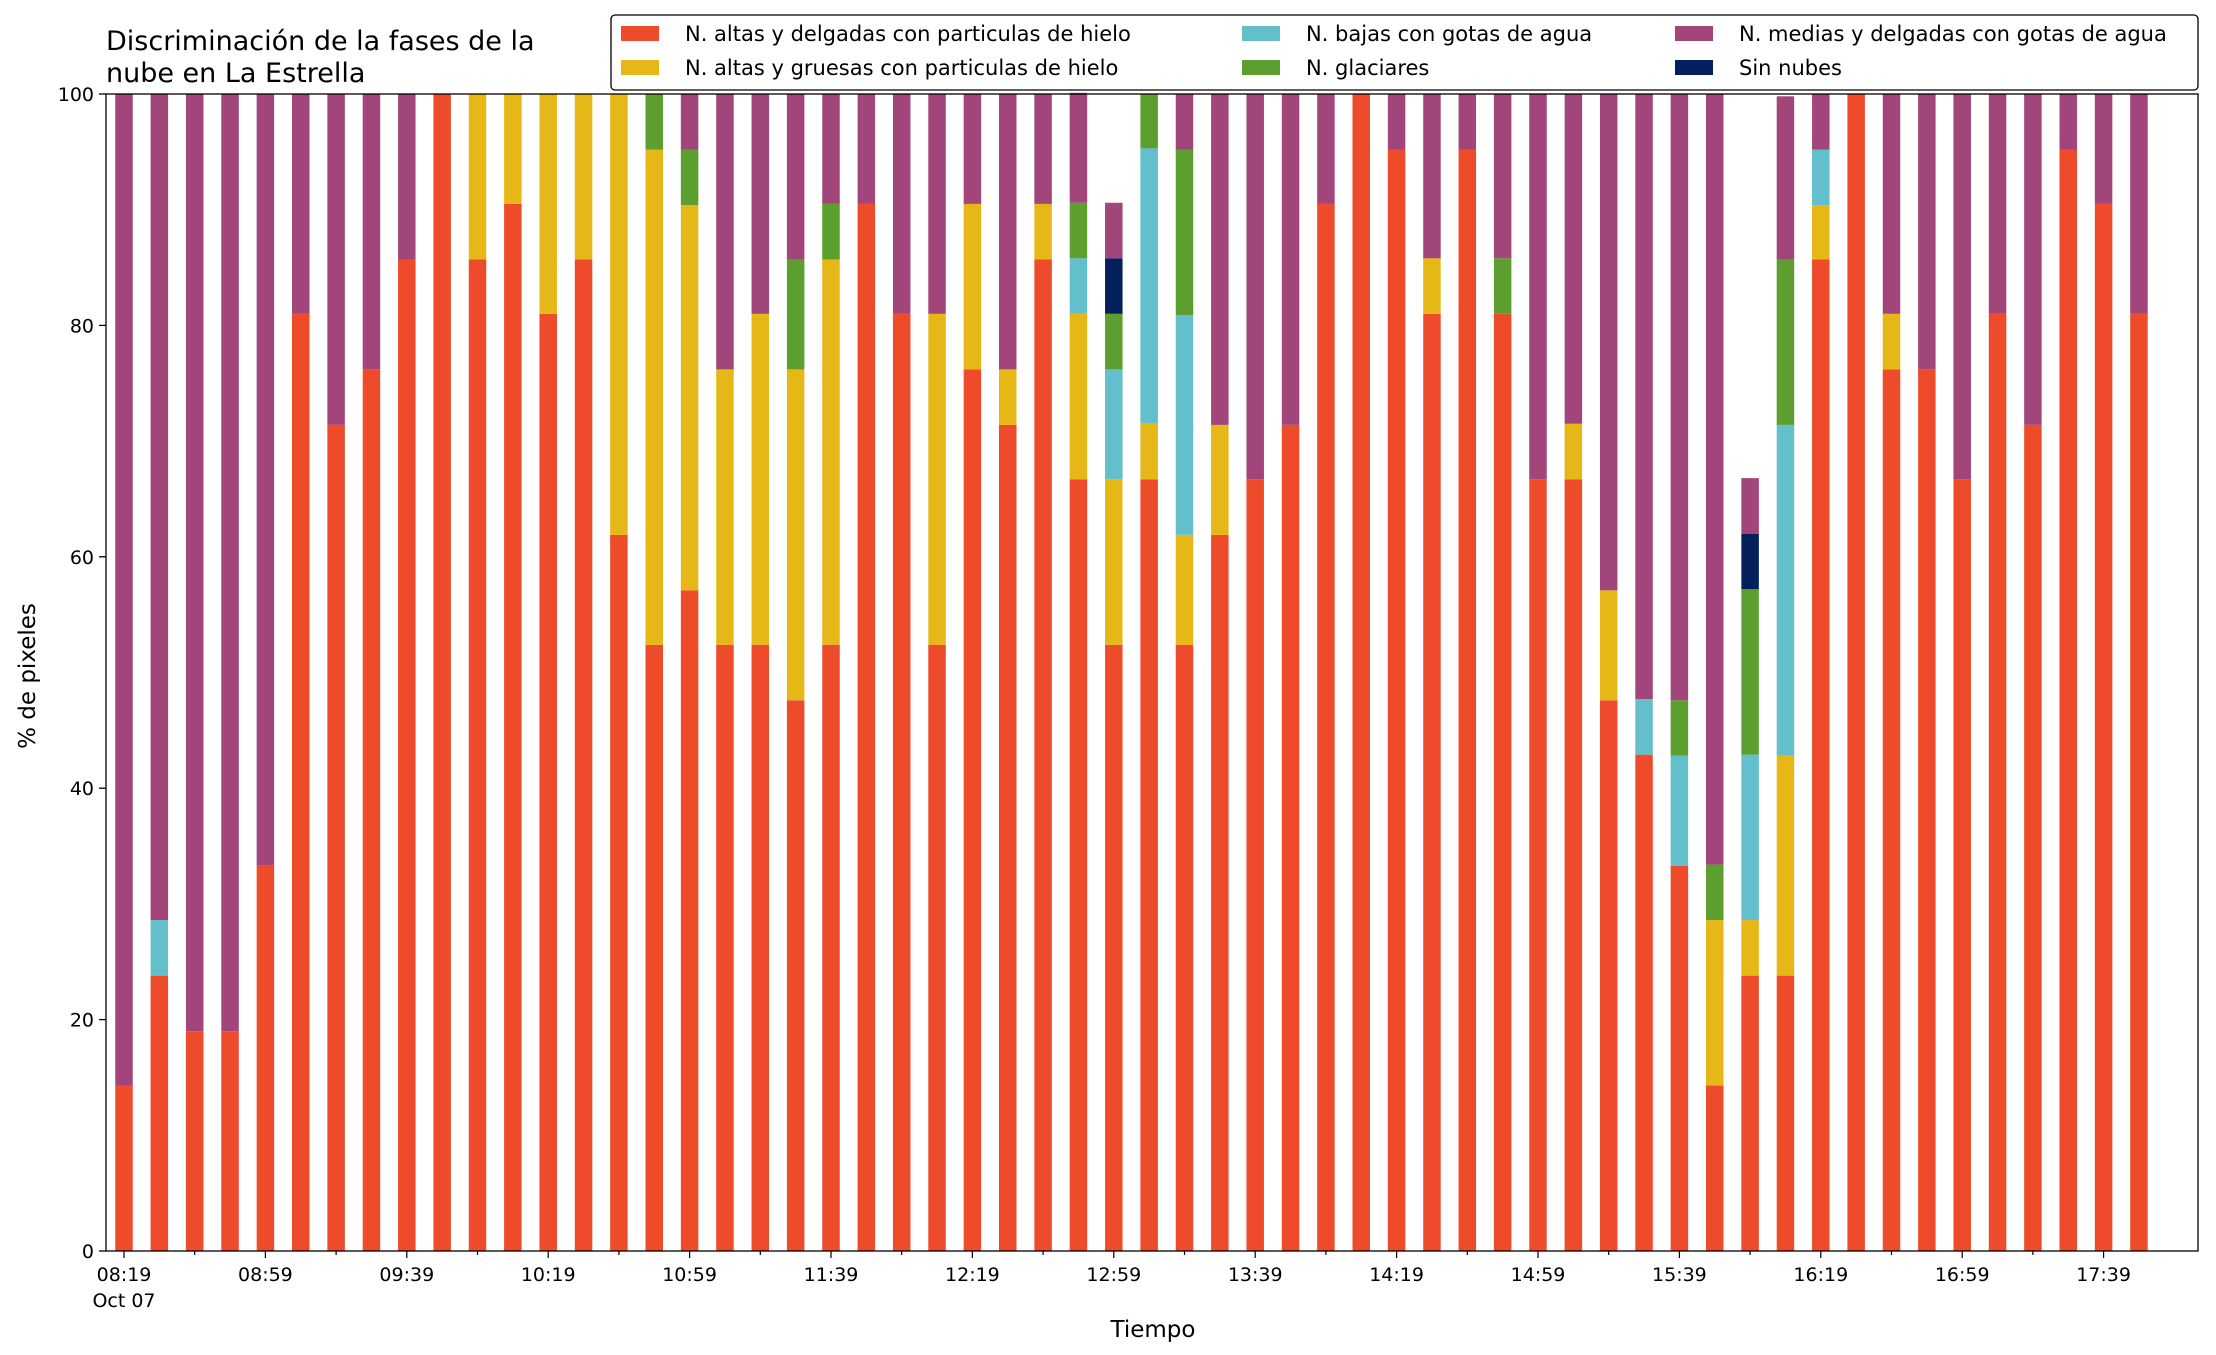 This screenshot has width=2216, height=1355. I want to click on x-tick-label: 13:39, so click(1255, 1275).